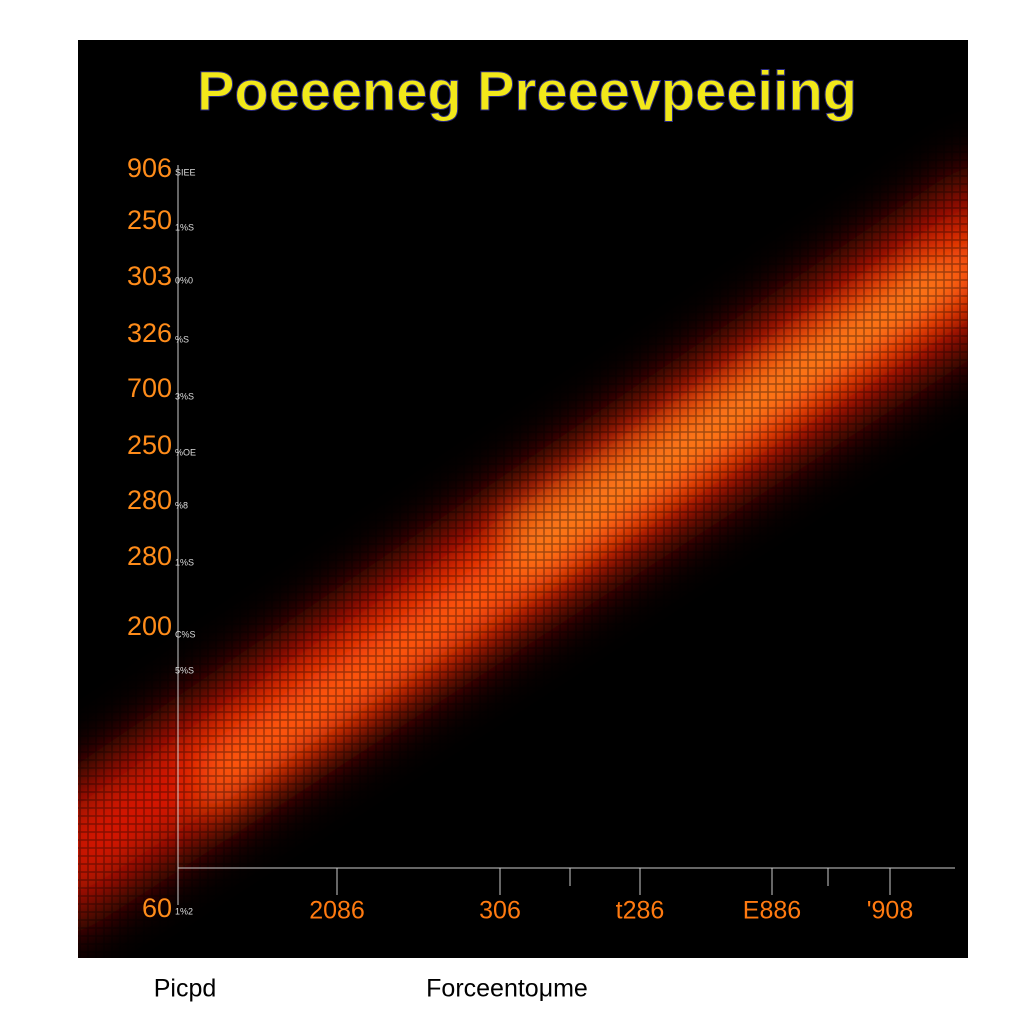 This screenshot has width=1024, height=1029. I want to click on y-small-label: 5%S, so click(184, 670).